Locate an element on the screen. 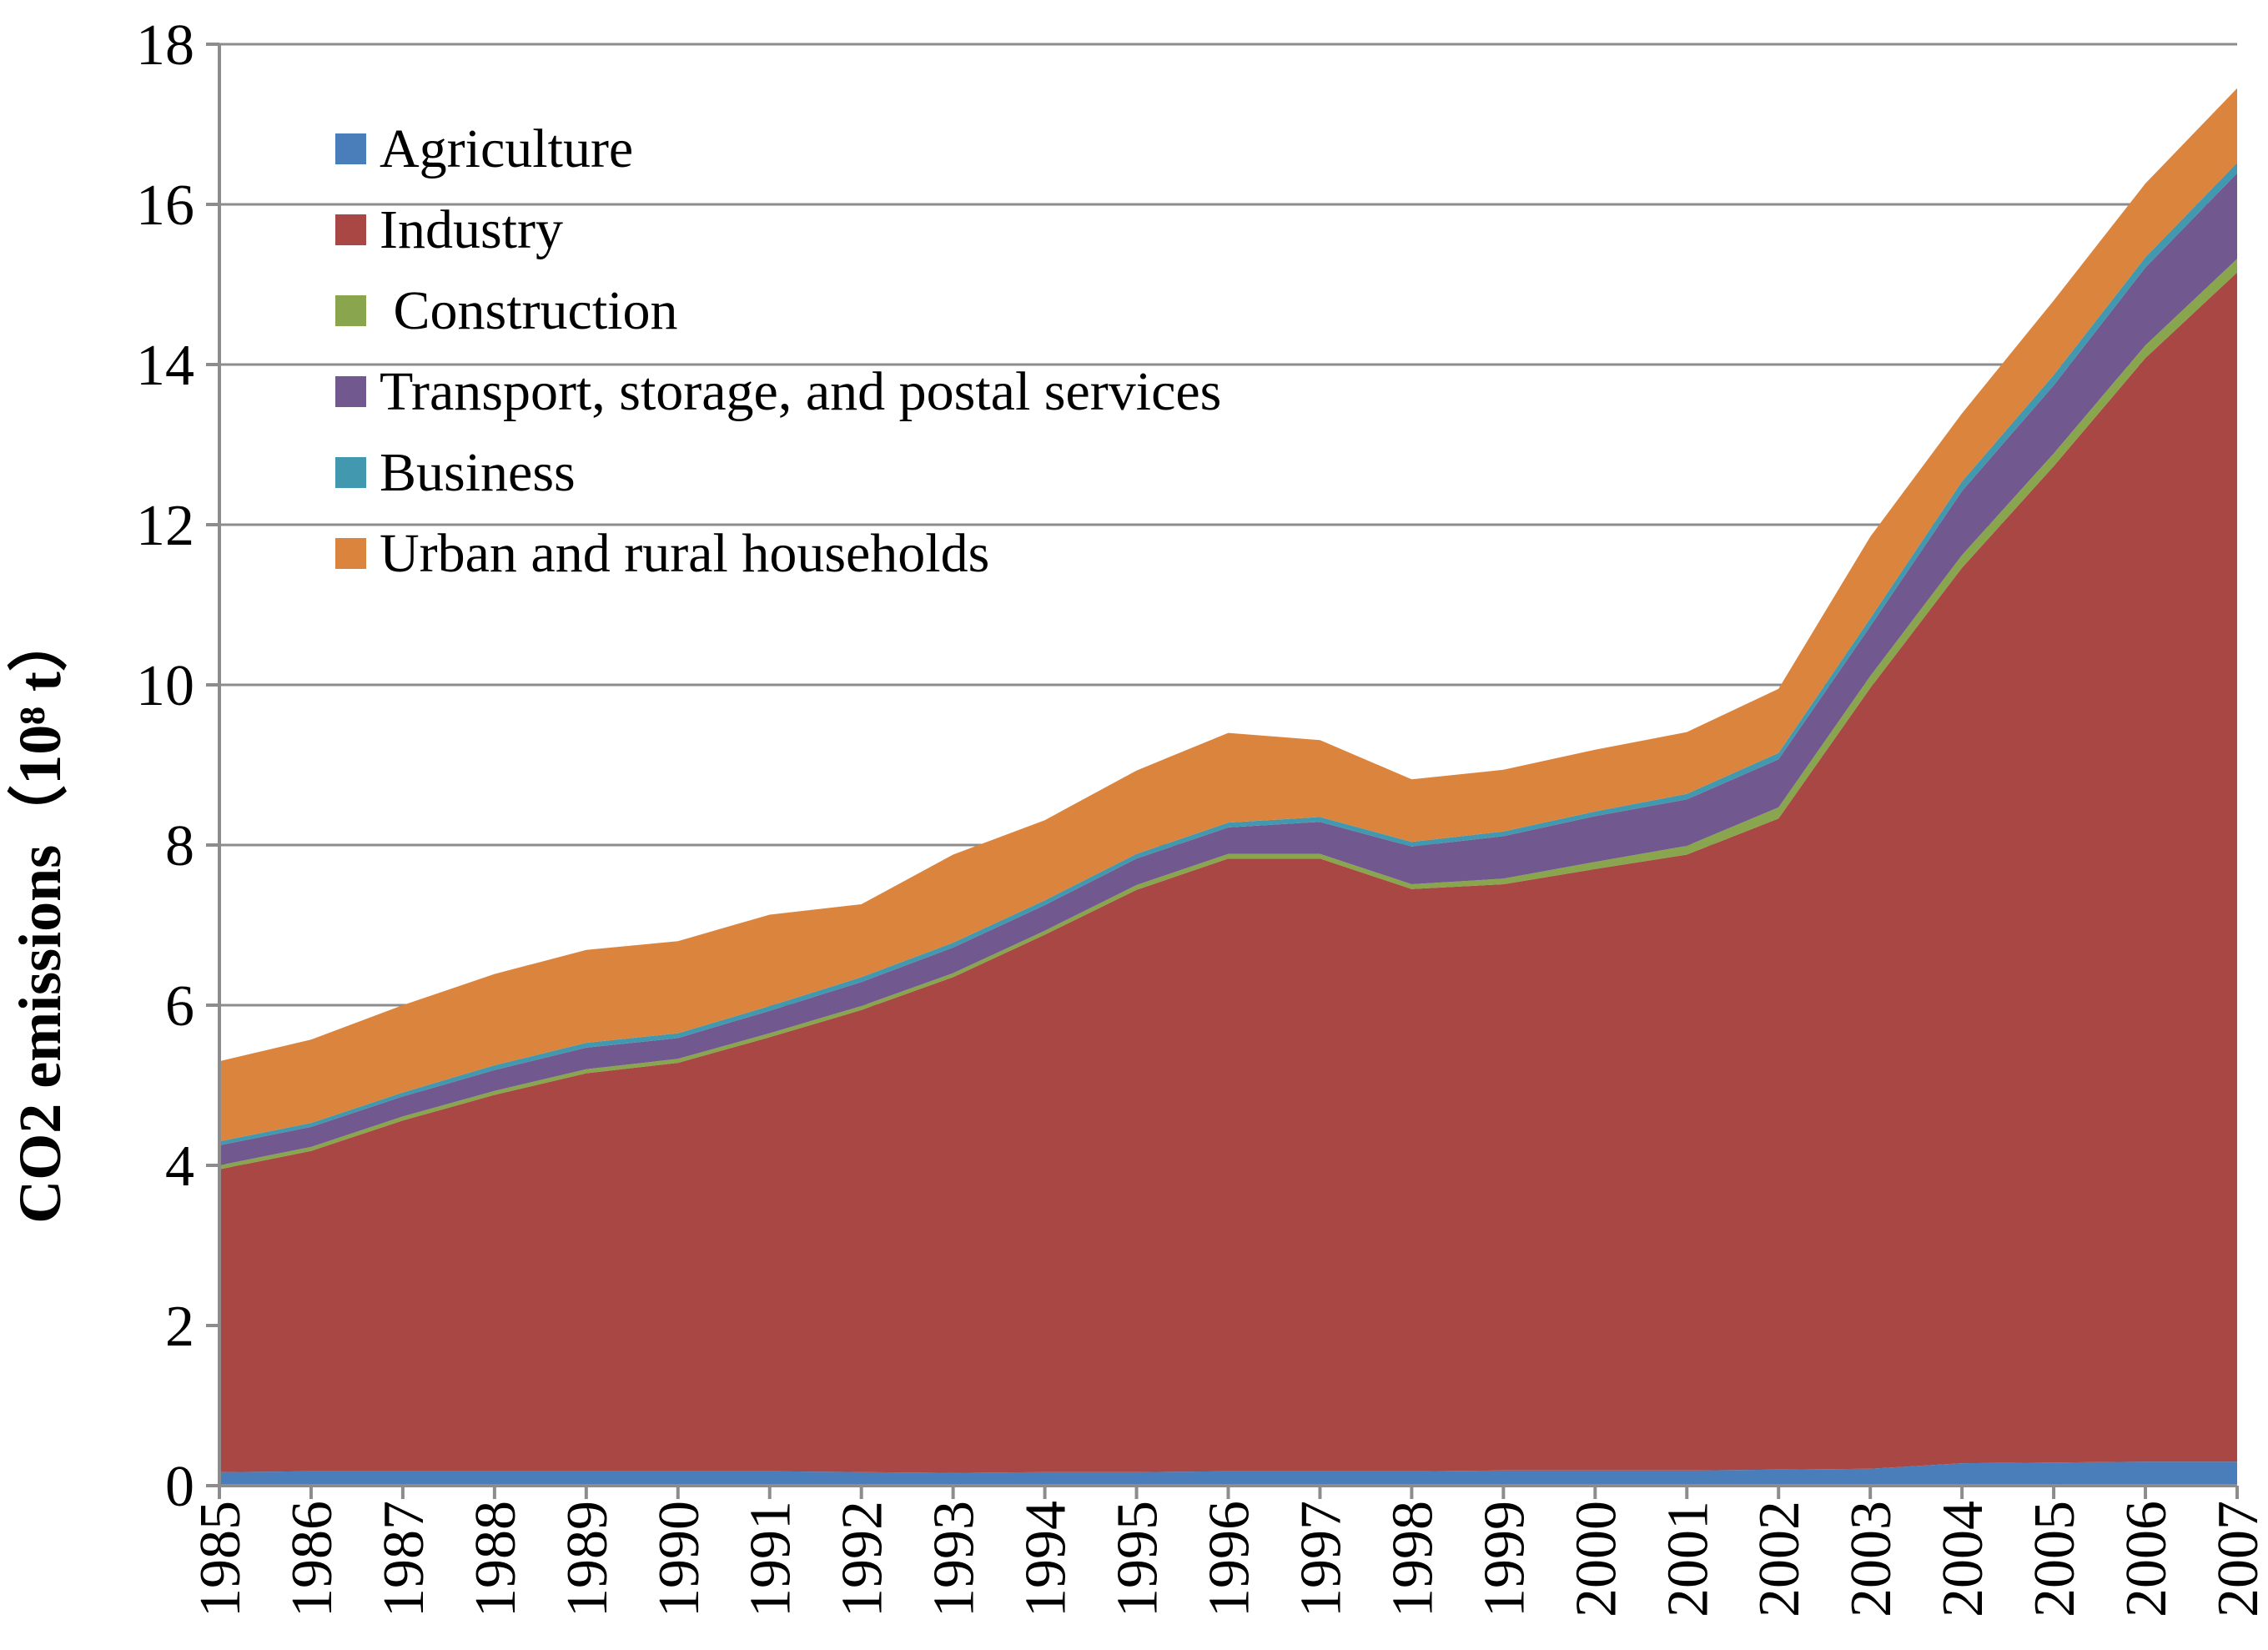  area-agriculture is located at coordinates (1228, 1473).